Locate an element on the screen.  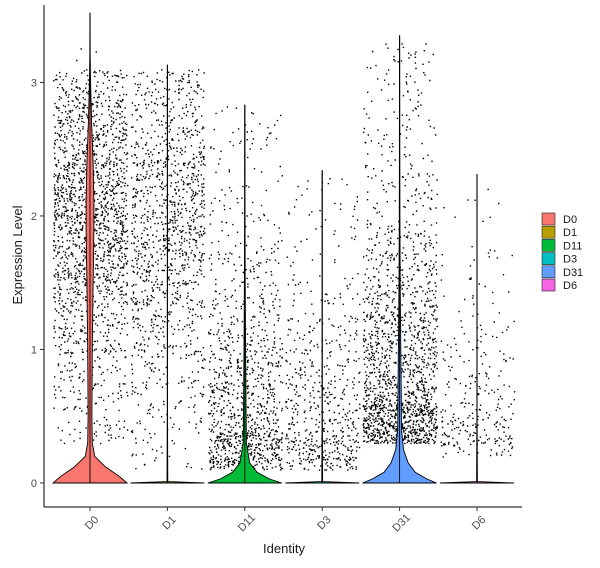
legend-label-d0: D0 is located at coordinates (570, 220).